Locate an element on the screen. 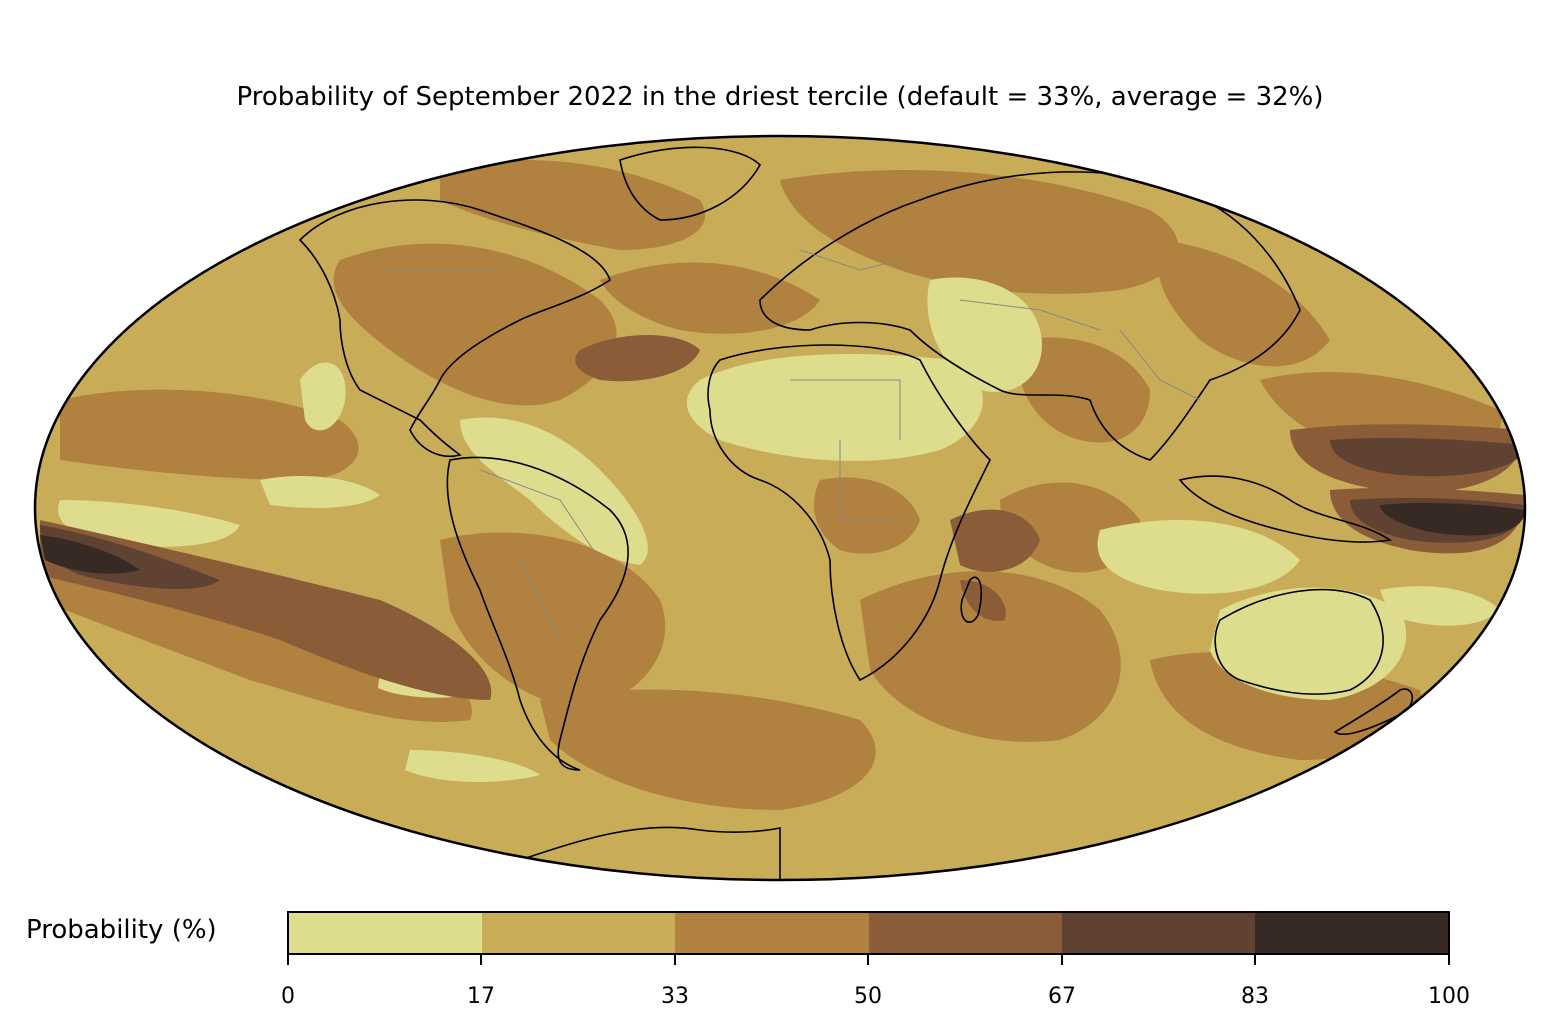 The image size is (1560, 1031). colorbar-label: Probability (%) is located at coordinates (121, 930).